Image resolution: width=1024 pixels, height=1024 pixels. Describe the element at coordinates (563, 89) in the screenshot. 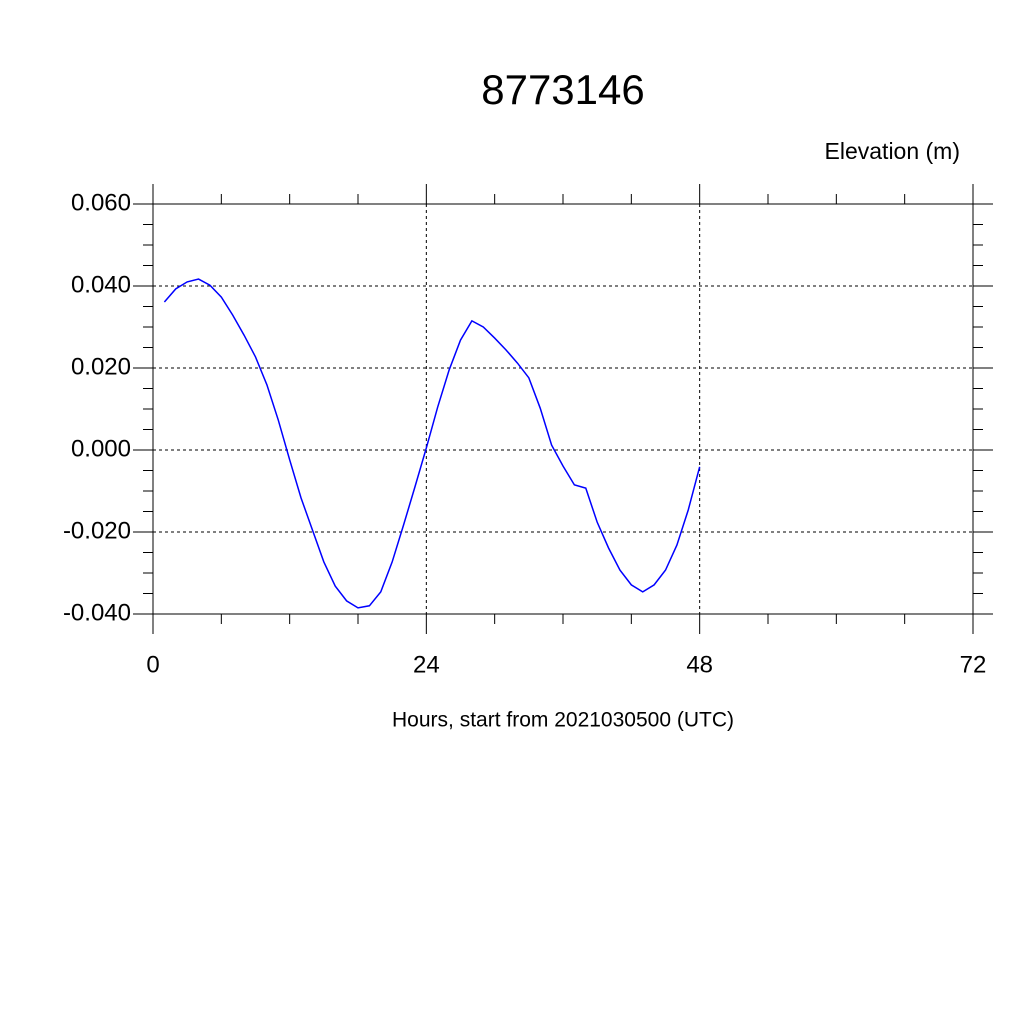

I see `chart-title: 8773146` at that location.